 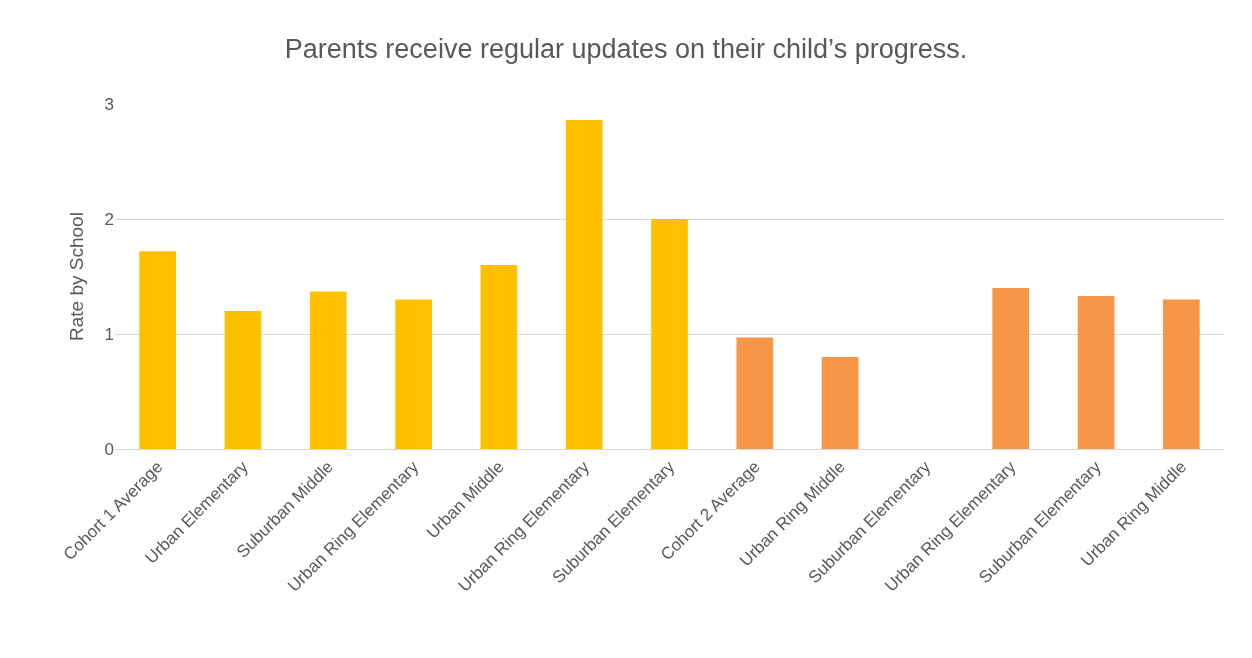 I want to click on y-axis-title: Rate by School, so click(x=77, y=276).